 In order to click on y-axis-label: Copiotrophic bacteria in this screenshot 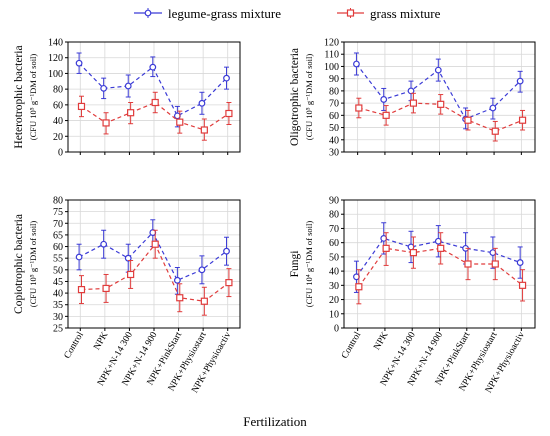, I will do `click(19, 264)`.